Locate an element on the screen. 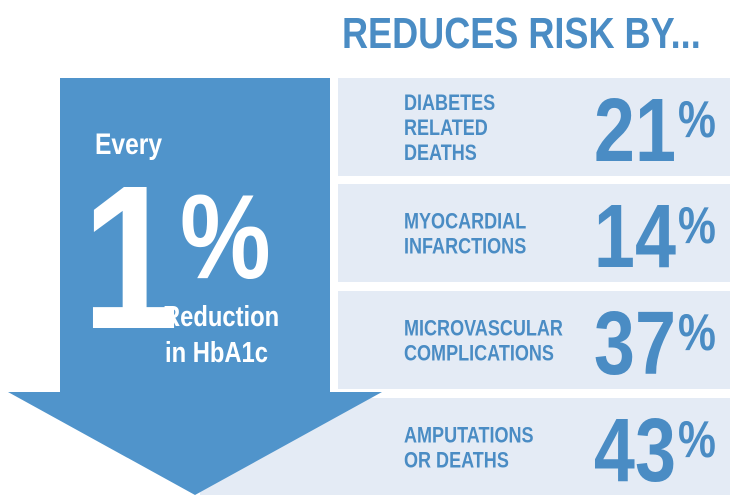  row-label: INFARCTIONS is located at coordinates (465, 247).